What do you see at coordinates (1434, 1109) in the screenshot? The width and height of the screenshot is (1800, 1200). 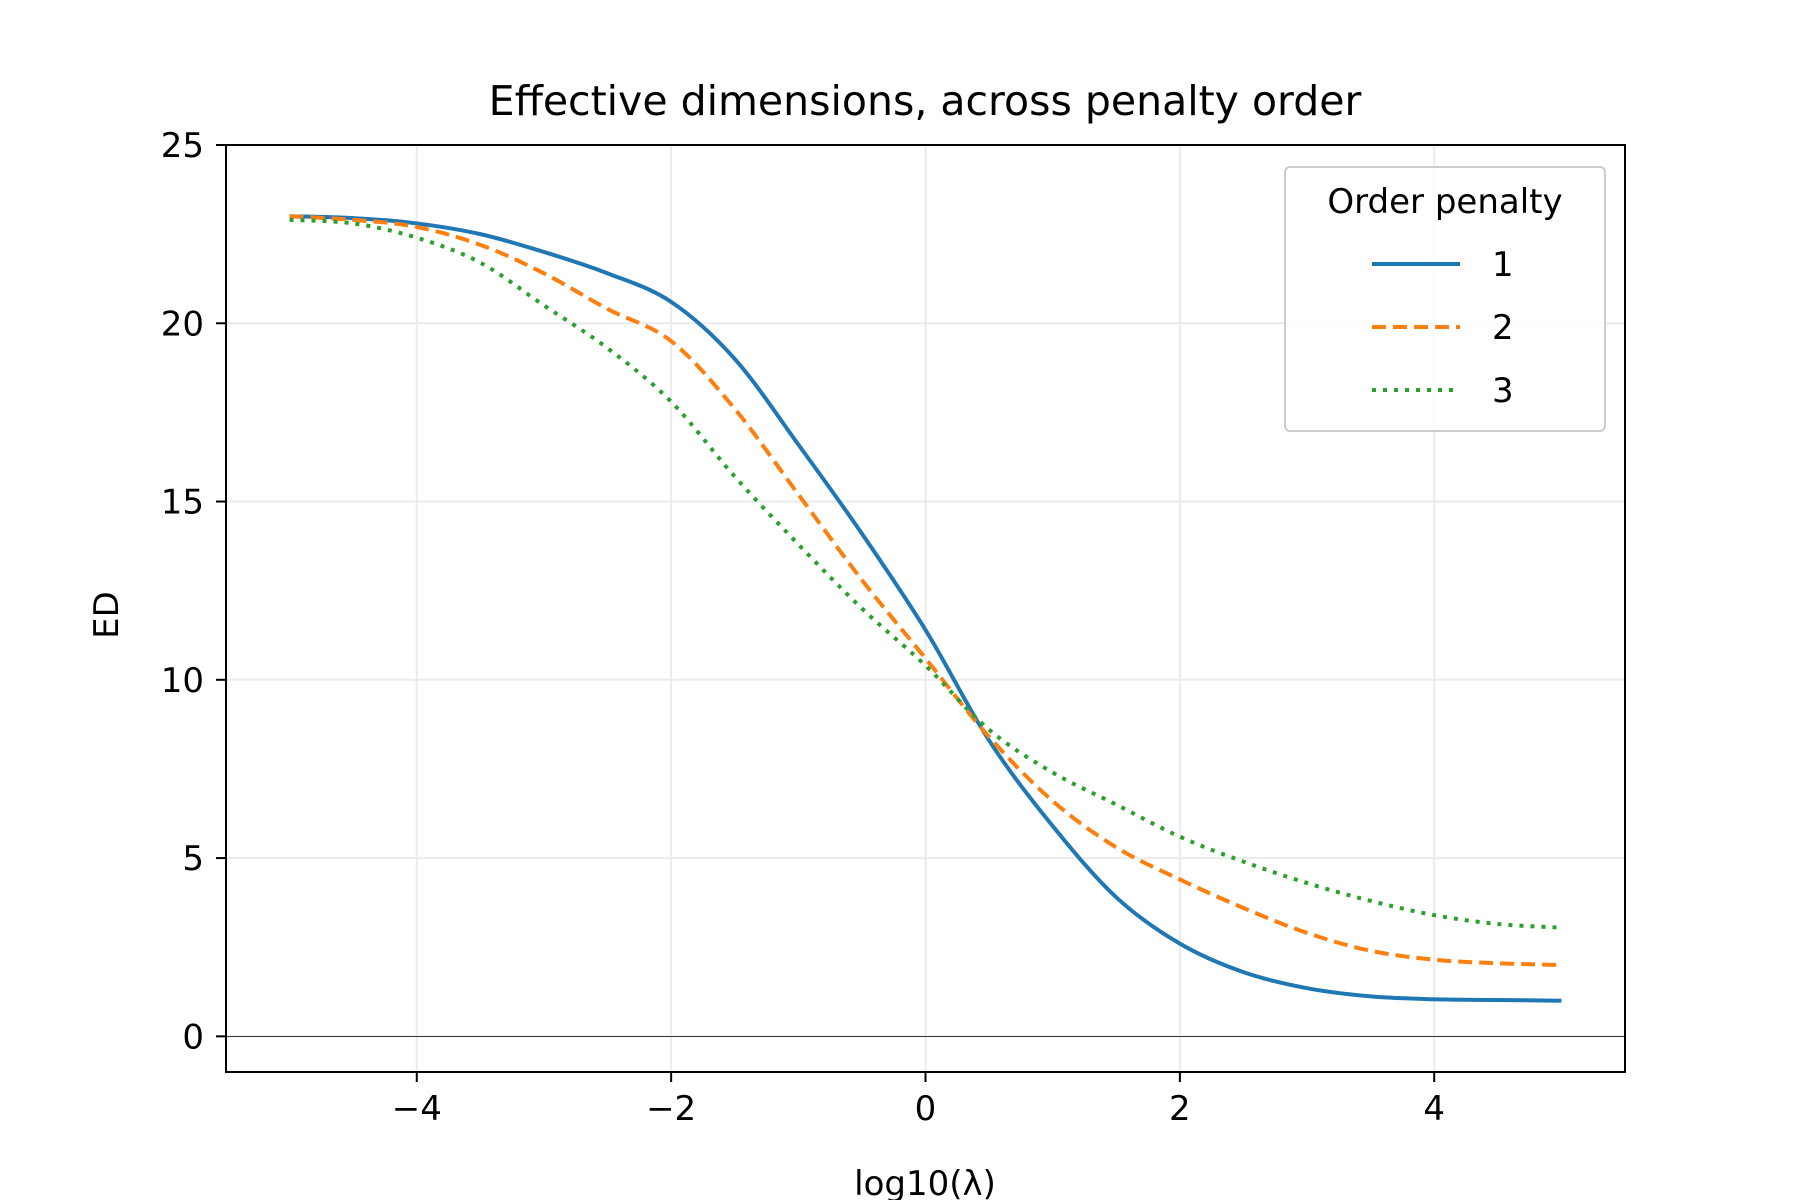 I see `x-tick-label: 4` at bounding box center [1434, 1109].